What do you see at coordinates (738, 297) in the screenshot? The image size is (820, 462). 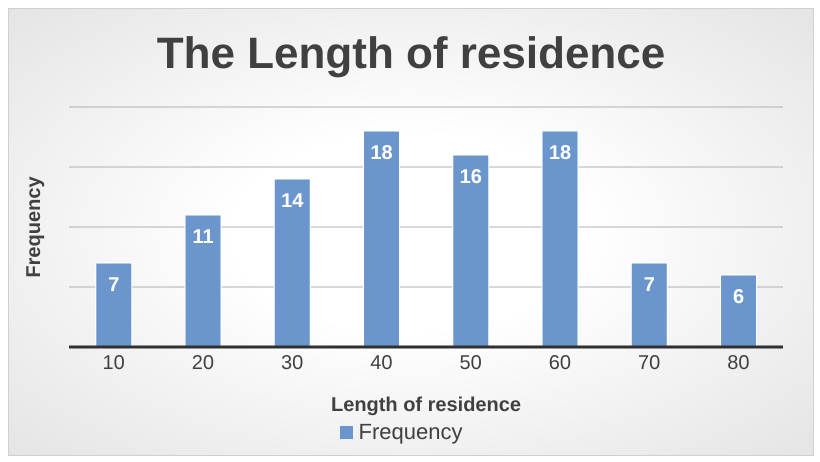 I see `data-label: 6` at bounding box center [738, 297].